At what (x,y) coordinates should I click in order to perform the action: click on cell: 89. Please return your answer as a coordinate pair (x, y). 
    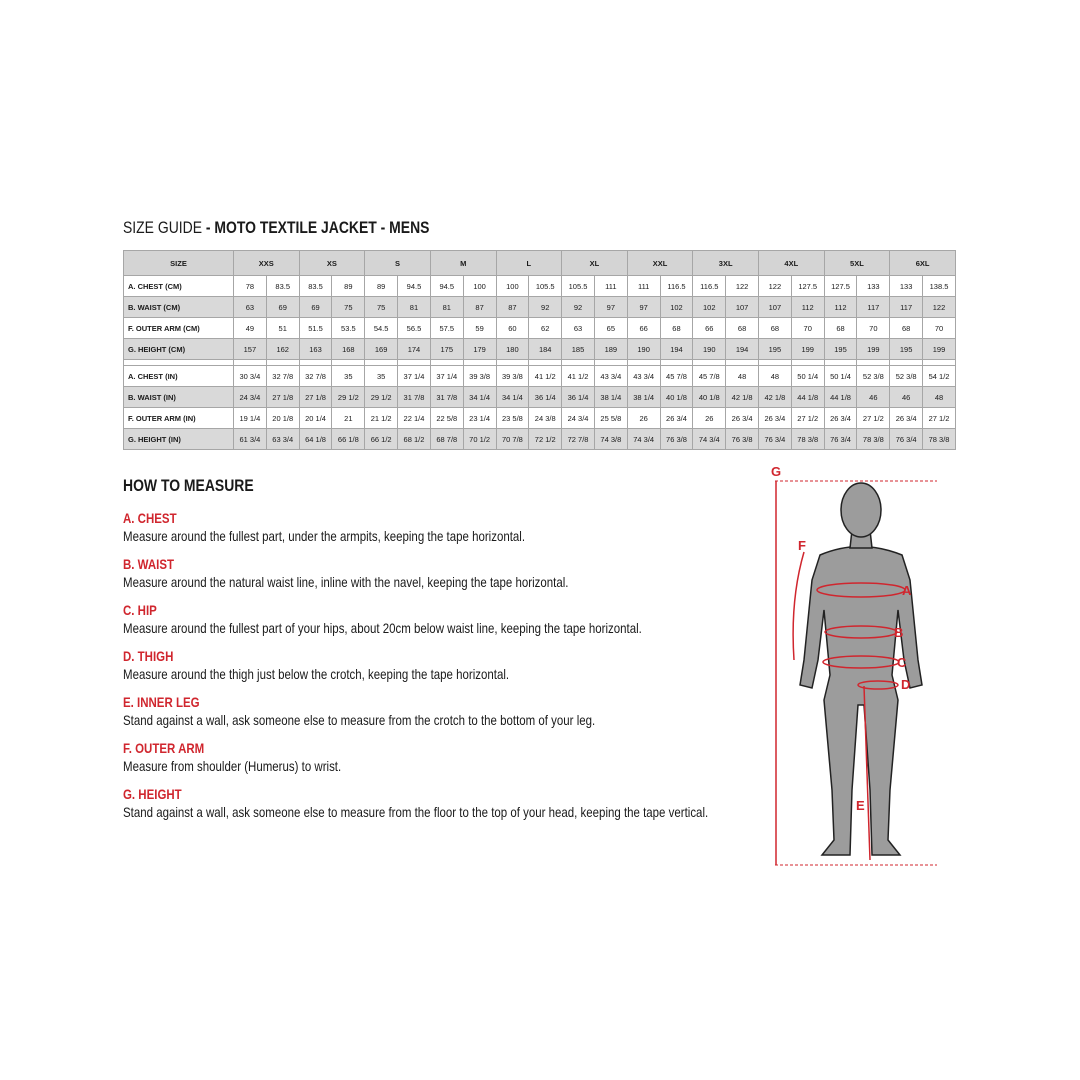
    Looking at the image, I should click on (348, 286).